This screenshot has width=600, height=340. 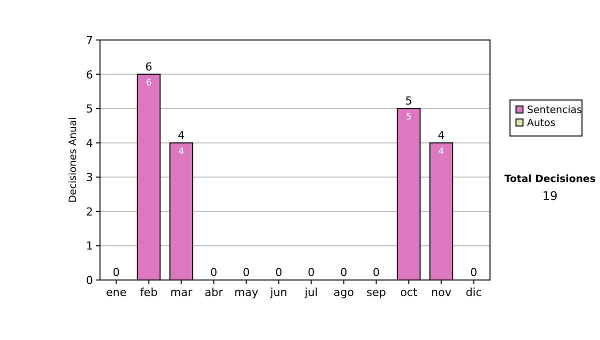 What do you see at coordinates (89, 40) in the screenshot?
I see `y-tick-label: 7` at bounding box center [89, 40].